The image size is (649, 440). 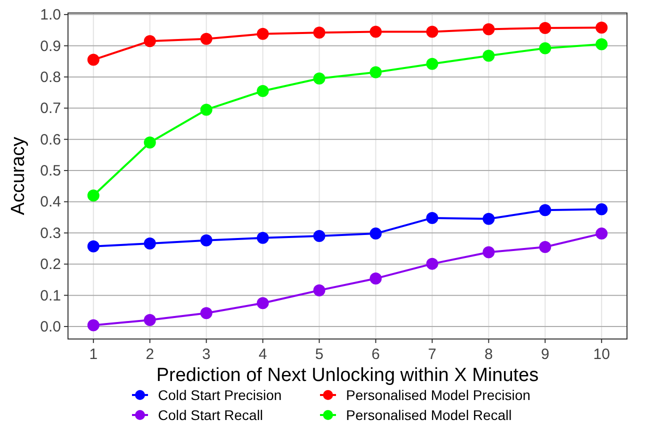 I want to click on y-tick-label: 0.8, so click(x=50, y=77).